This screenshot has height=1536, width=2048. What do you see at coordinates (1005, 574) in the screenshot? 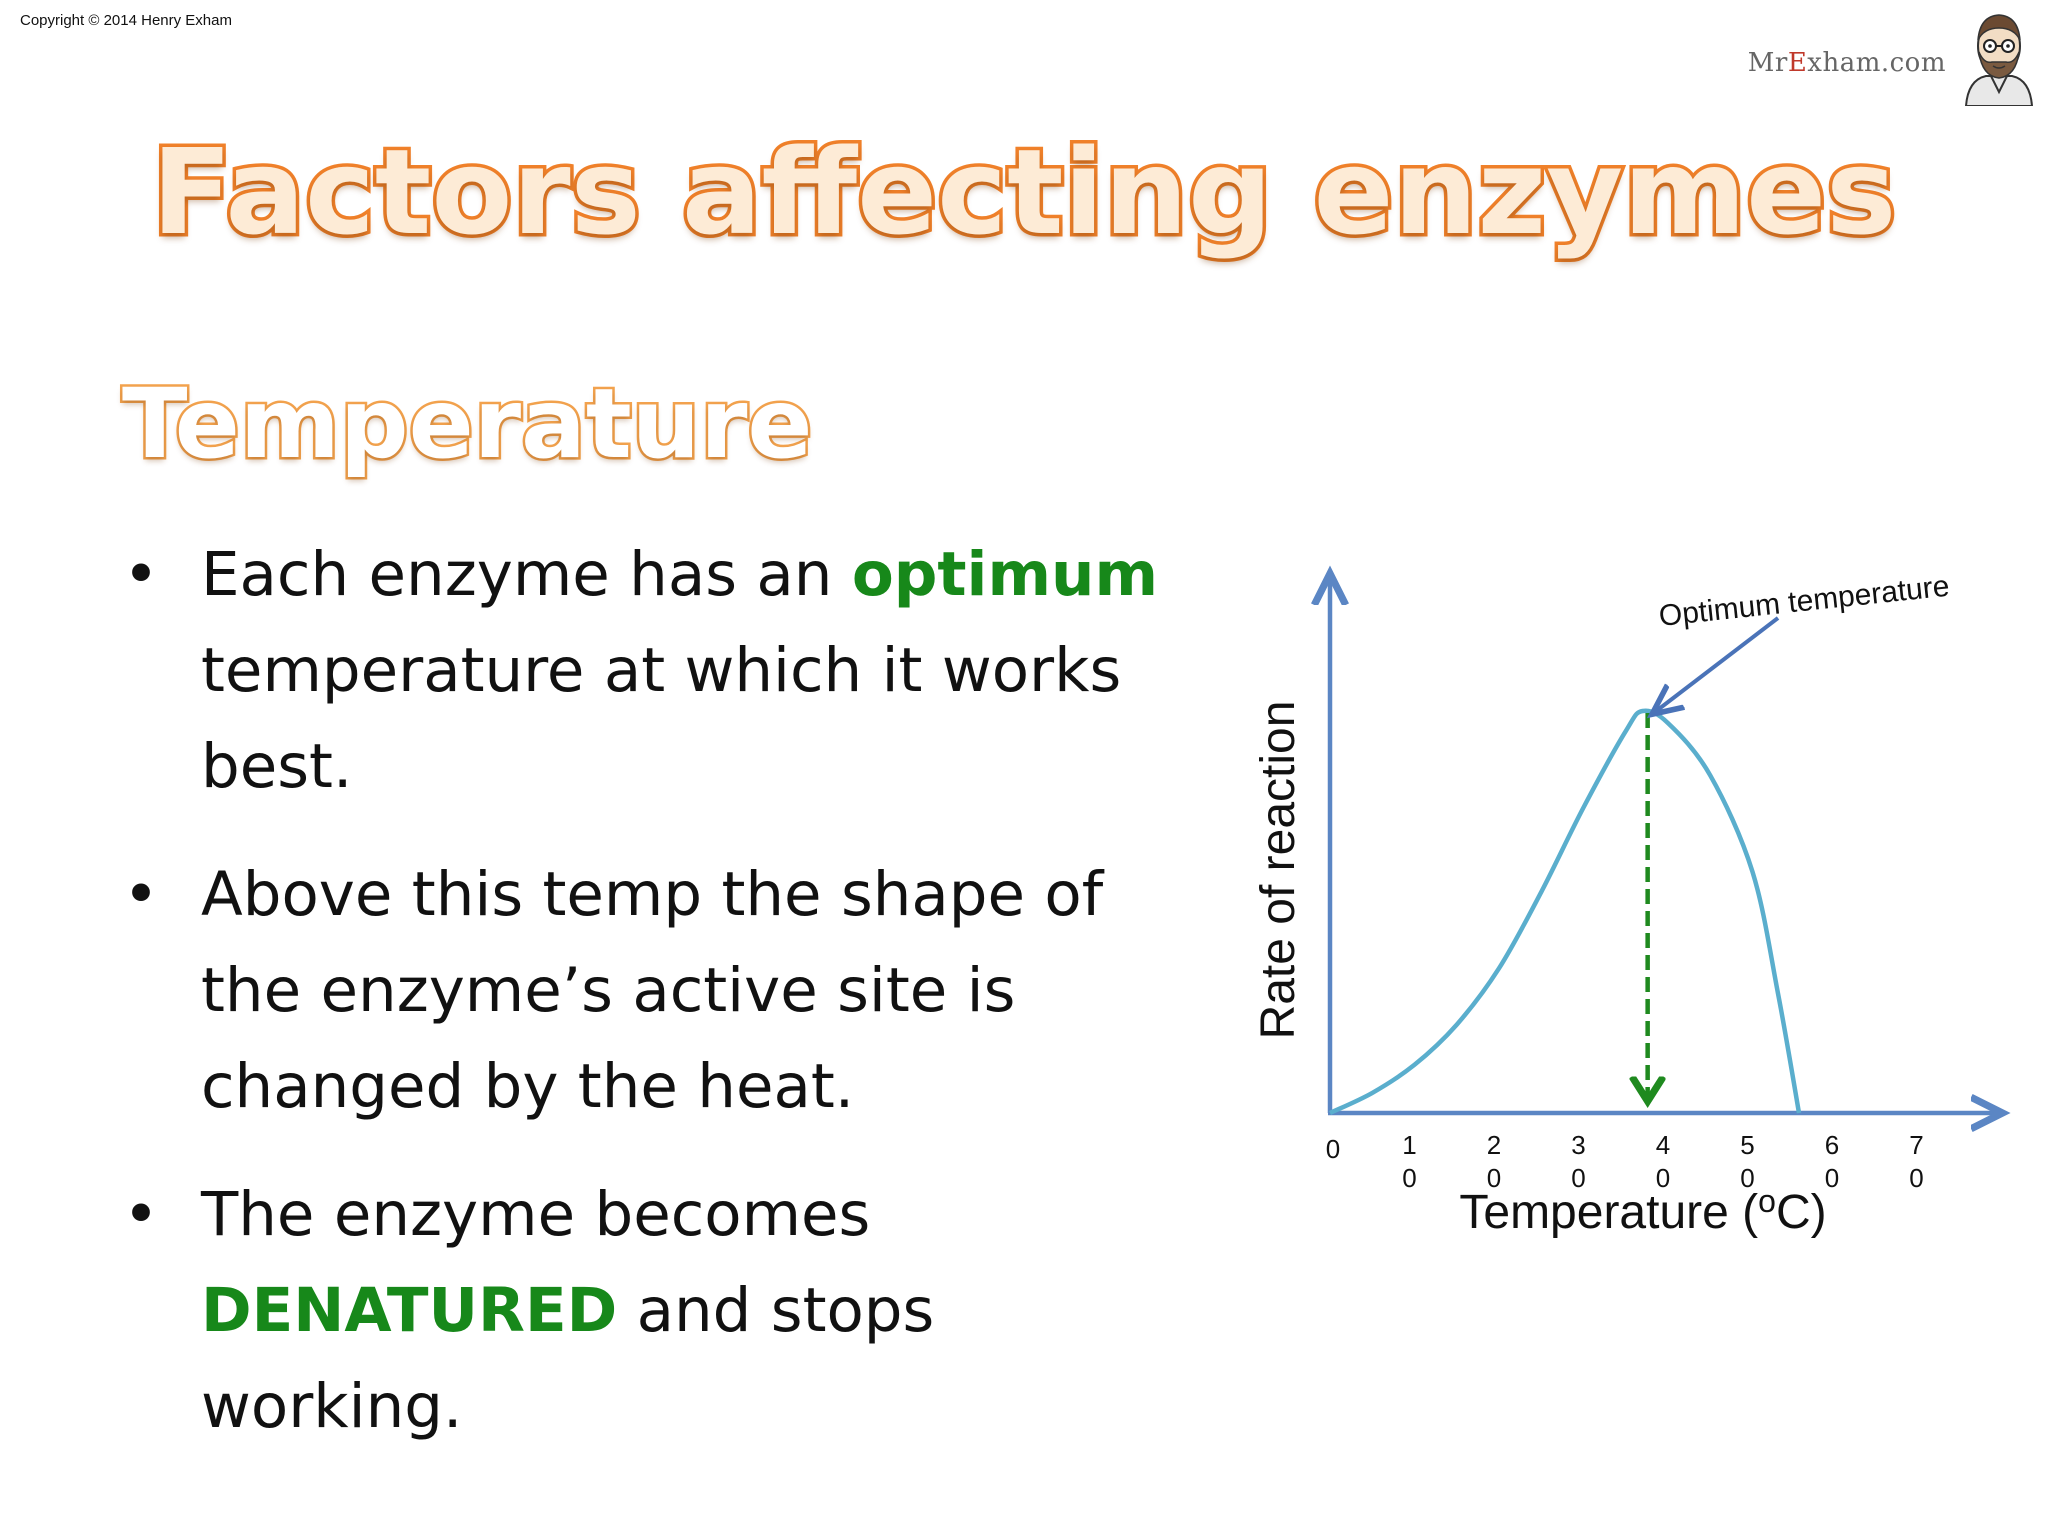
I see `highlight-term: optimum` at bounding box center [1005, 574].